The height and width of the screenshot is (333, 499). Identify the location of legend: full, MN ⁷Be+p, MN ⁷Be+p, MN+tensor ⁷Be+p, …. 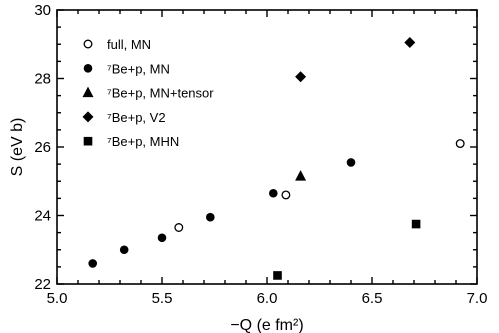
(148, 93).